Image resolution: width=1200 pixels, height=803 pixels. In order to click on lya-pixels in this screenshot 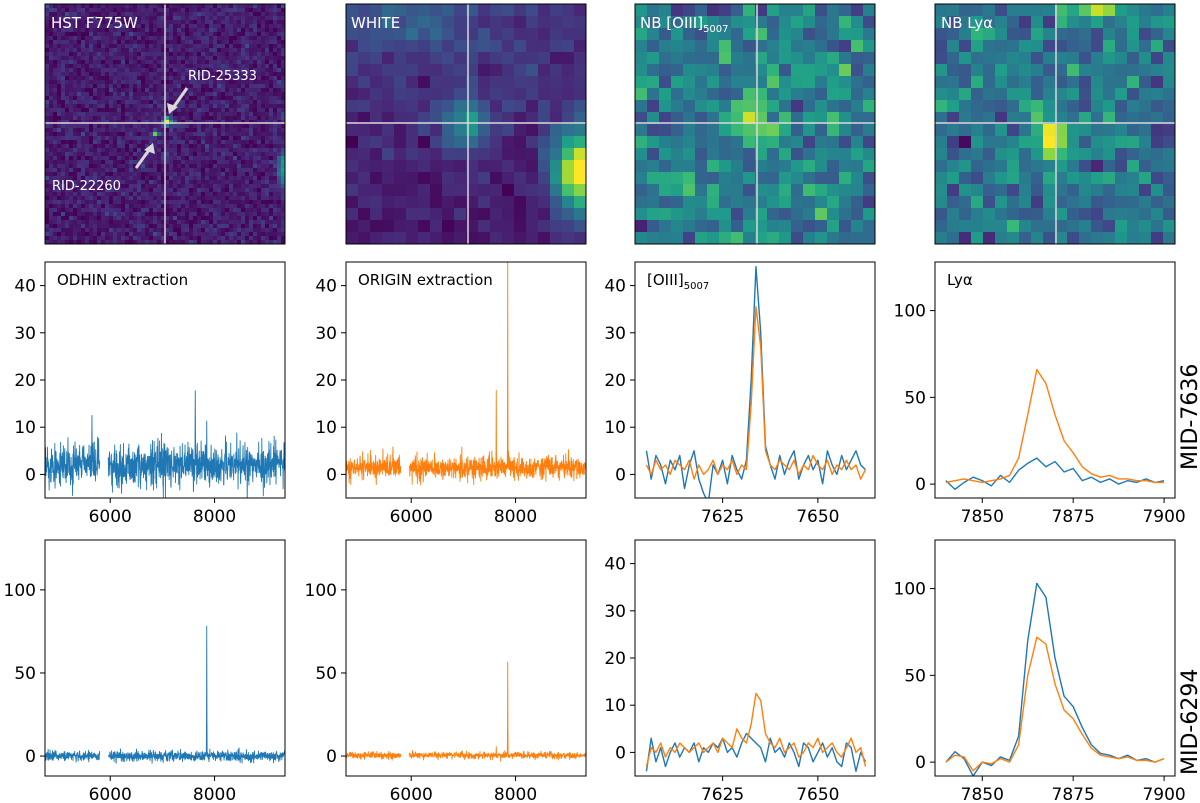, I will do `click(1055, 124)`.